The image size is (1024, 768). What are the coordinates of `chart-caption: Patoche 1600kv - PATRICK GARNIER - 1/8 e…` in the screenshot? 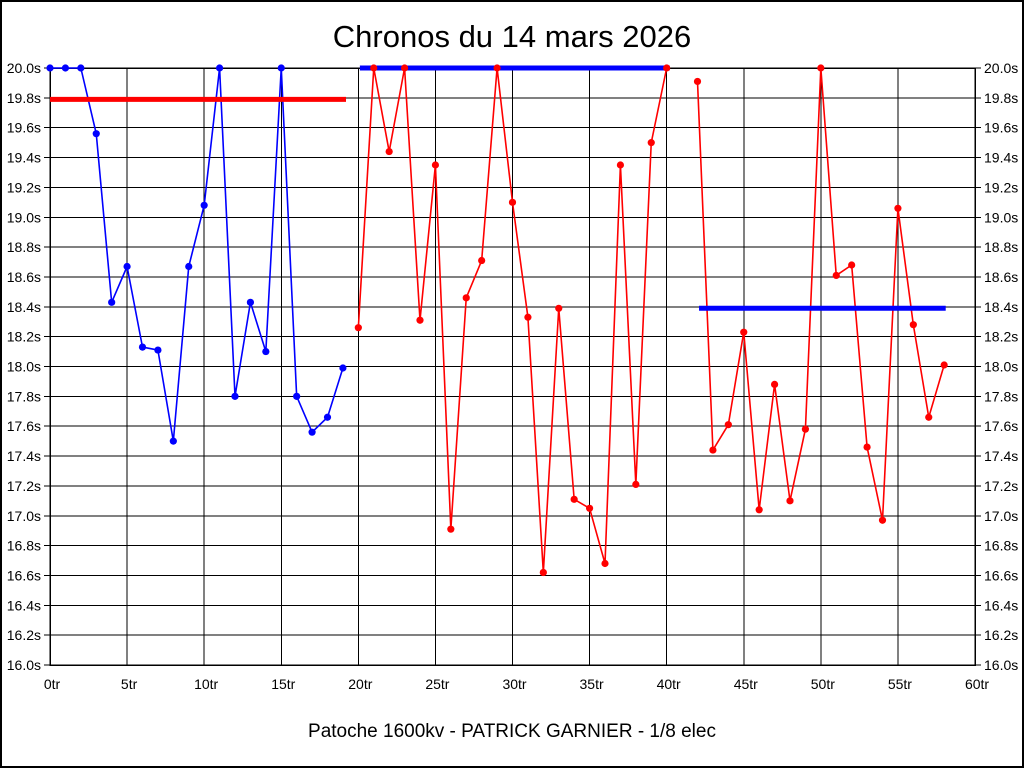 It's located at (512, 731).